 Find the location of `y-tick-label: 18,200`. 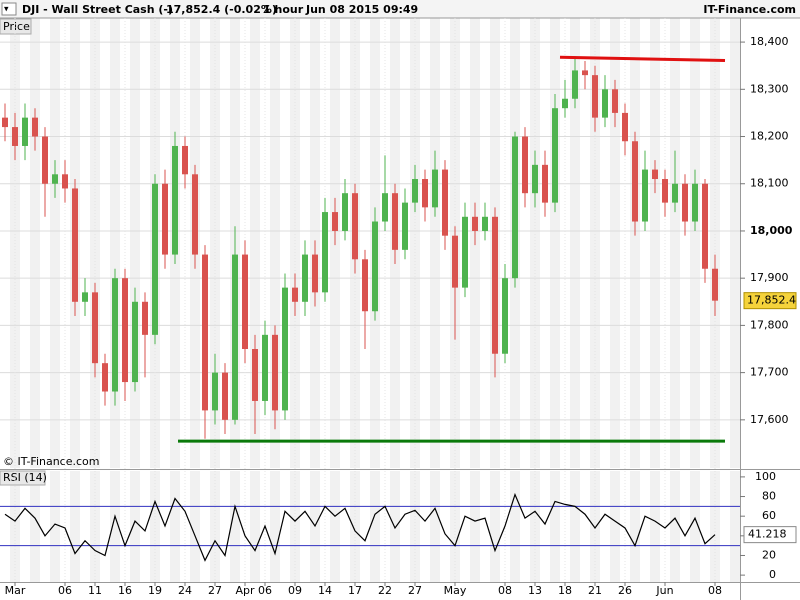

y-tick-label: 18,200 is located at coordinates (769, 136).